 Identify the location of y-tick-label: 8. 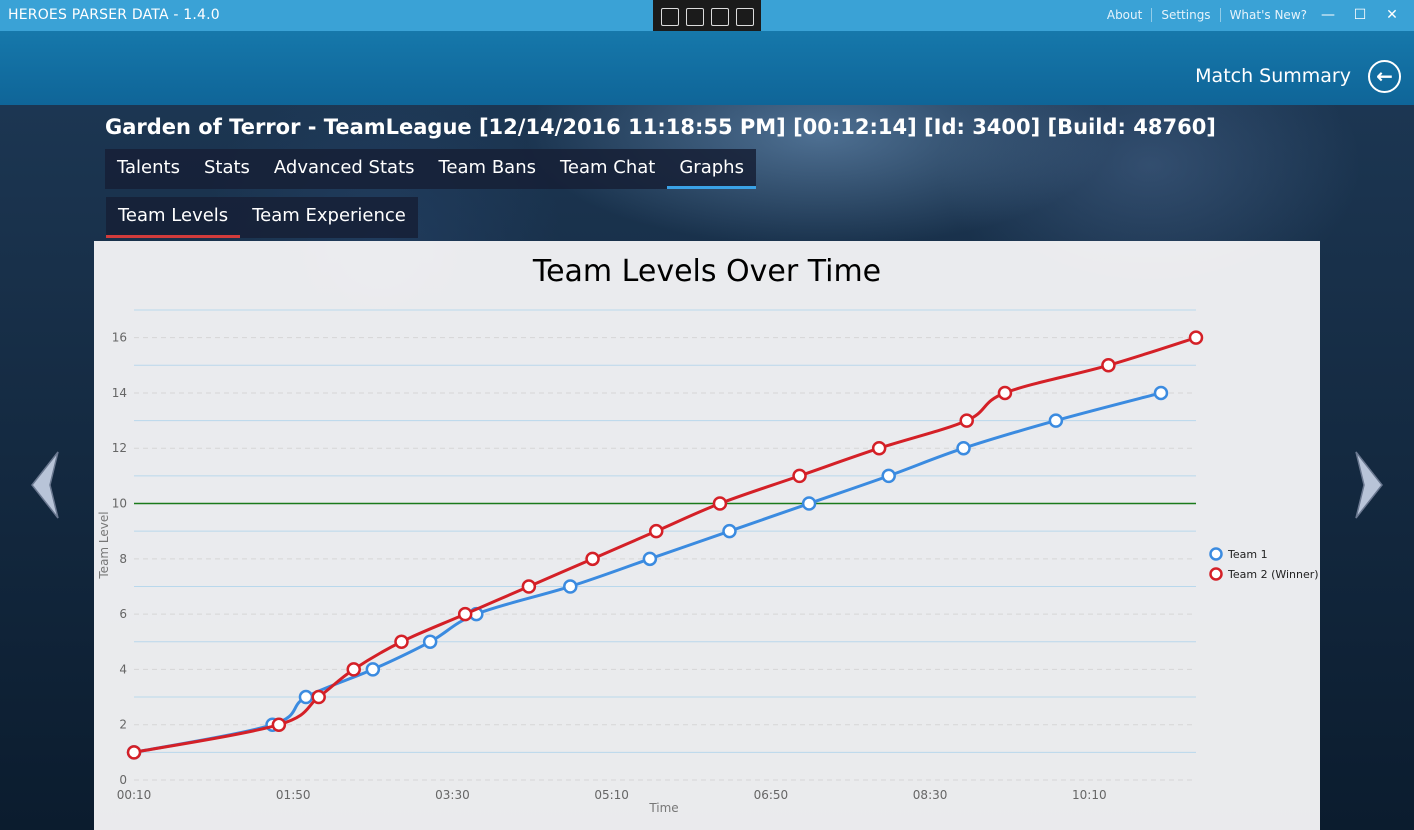
(123, 559).